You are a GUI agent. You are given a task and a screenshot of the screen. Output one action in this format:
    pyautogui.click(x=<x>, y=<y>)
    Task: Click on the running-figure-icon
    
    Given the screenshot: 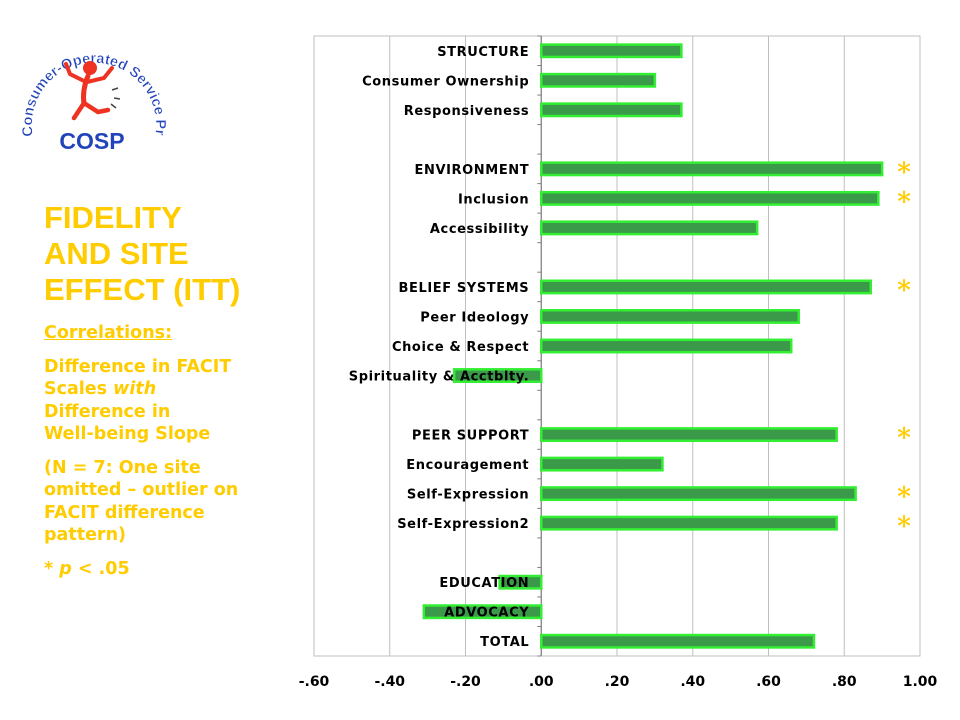 What is the action you would take?
    pyautogui.click(x=92, y=91)
    